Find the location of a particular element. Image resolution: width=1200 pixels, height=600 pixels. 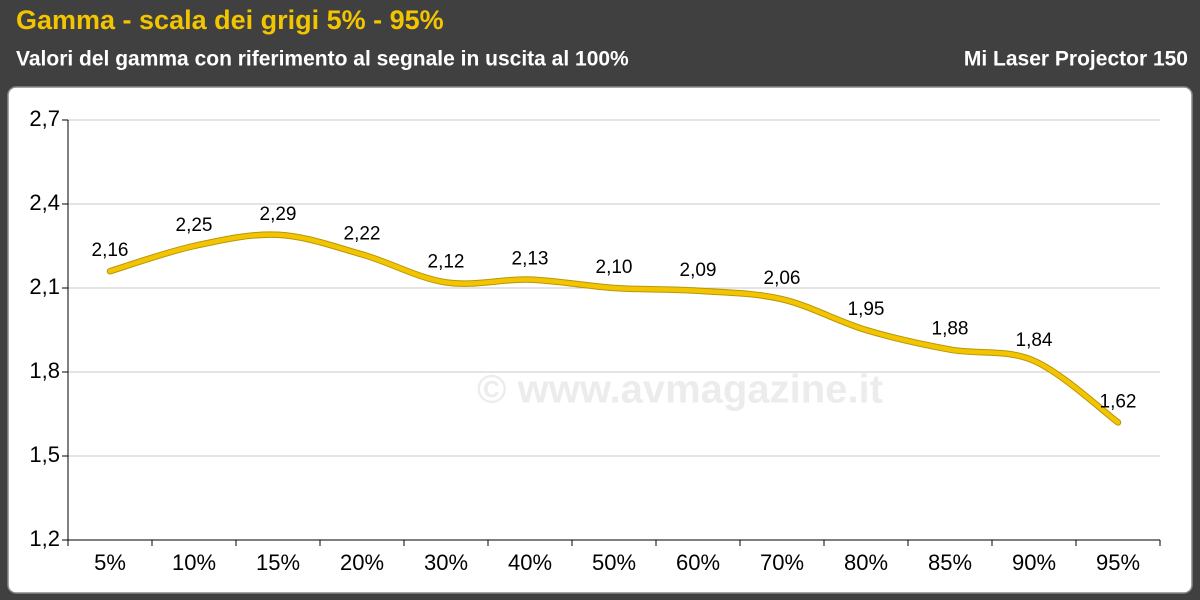

chart-title: Gamma - scala dei grigi 5% - 95% is located at coordinates (230, 20).